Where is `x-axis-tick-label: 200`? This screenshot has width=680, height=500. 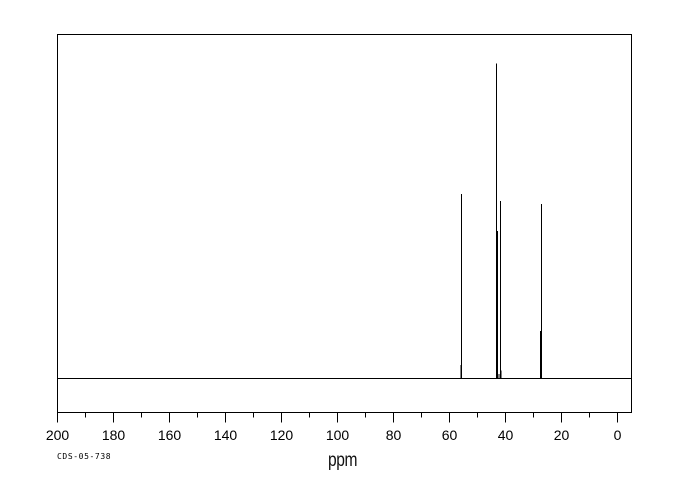
x-axis-tick-label: 200 is located at coordinates (58, 435).